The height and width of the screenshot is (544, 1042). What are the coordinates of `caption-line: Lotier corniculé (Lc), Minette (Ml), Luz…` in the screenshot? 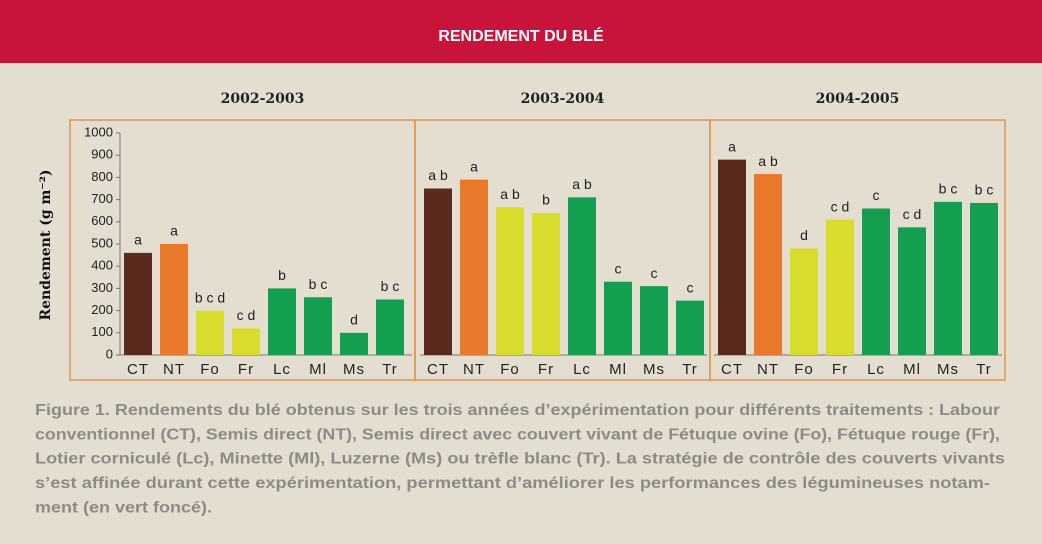 It's located at (520, 459).